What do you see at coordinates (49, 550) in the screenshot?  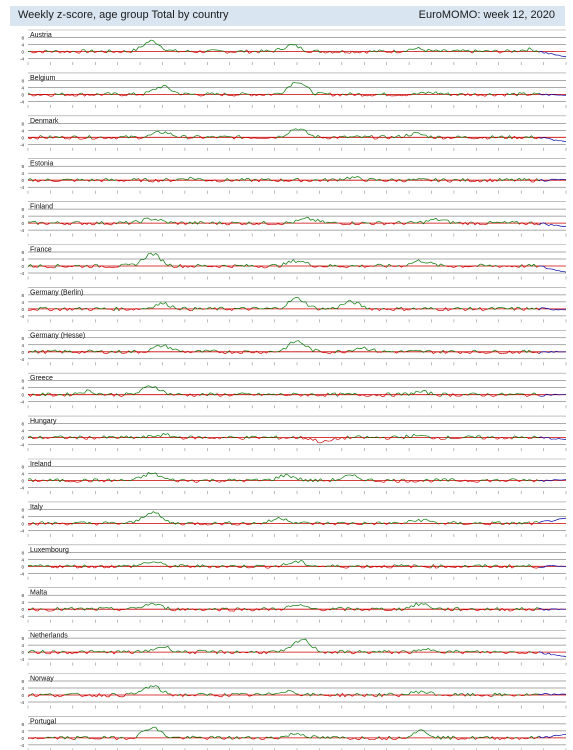 I see `country-label: Luxembourg` at bounding box center [49, 550].